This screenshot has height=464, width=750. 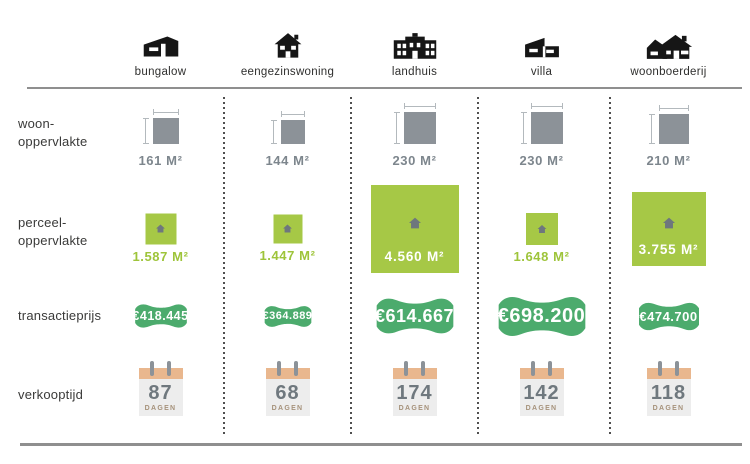 I want to click on price-value: €418.445, so click(x=160, y=316).